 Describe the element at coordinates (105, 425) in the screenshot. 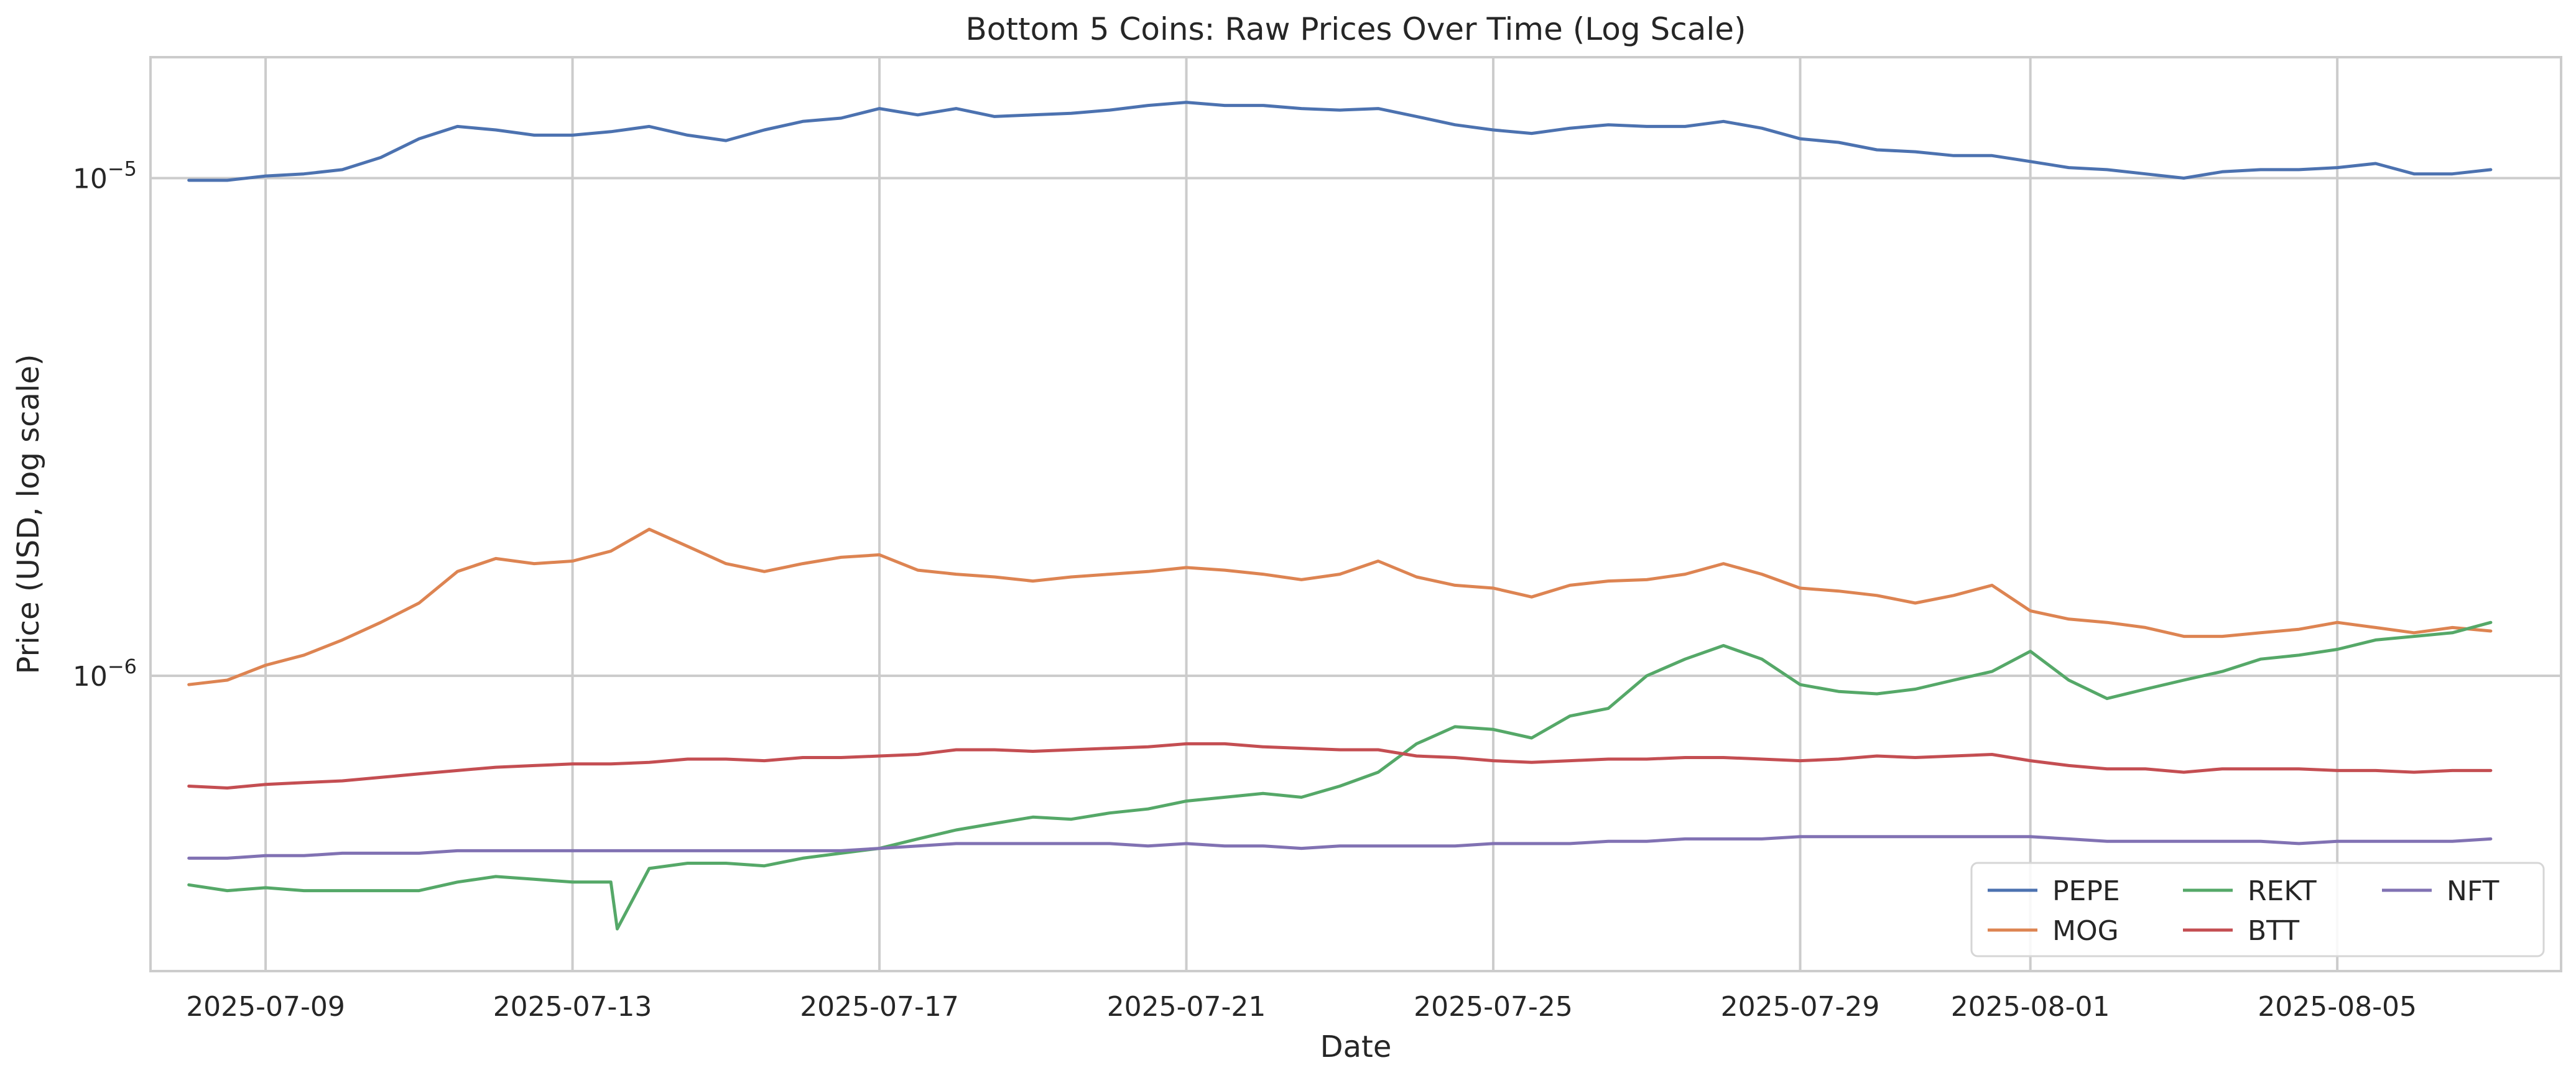

I see `y-tick-labels: 10⁻⁵ 10⁻⁶` at that location.